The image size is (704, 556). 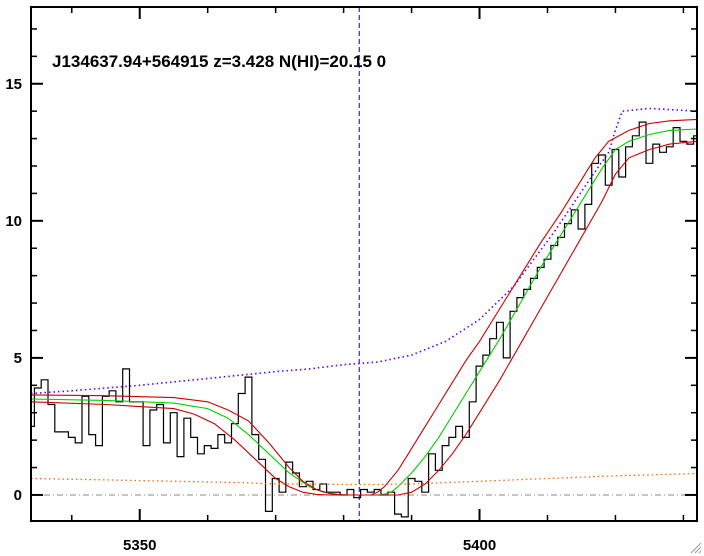 What do you see at coordinates (18, 495) in the screenshot?
I see `y-tick-label: 0` at bounding box center [18, 495].